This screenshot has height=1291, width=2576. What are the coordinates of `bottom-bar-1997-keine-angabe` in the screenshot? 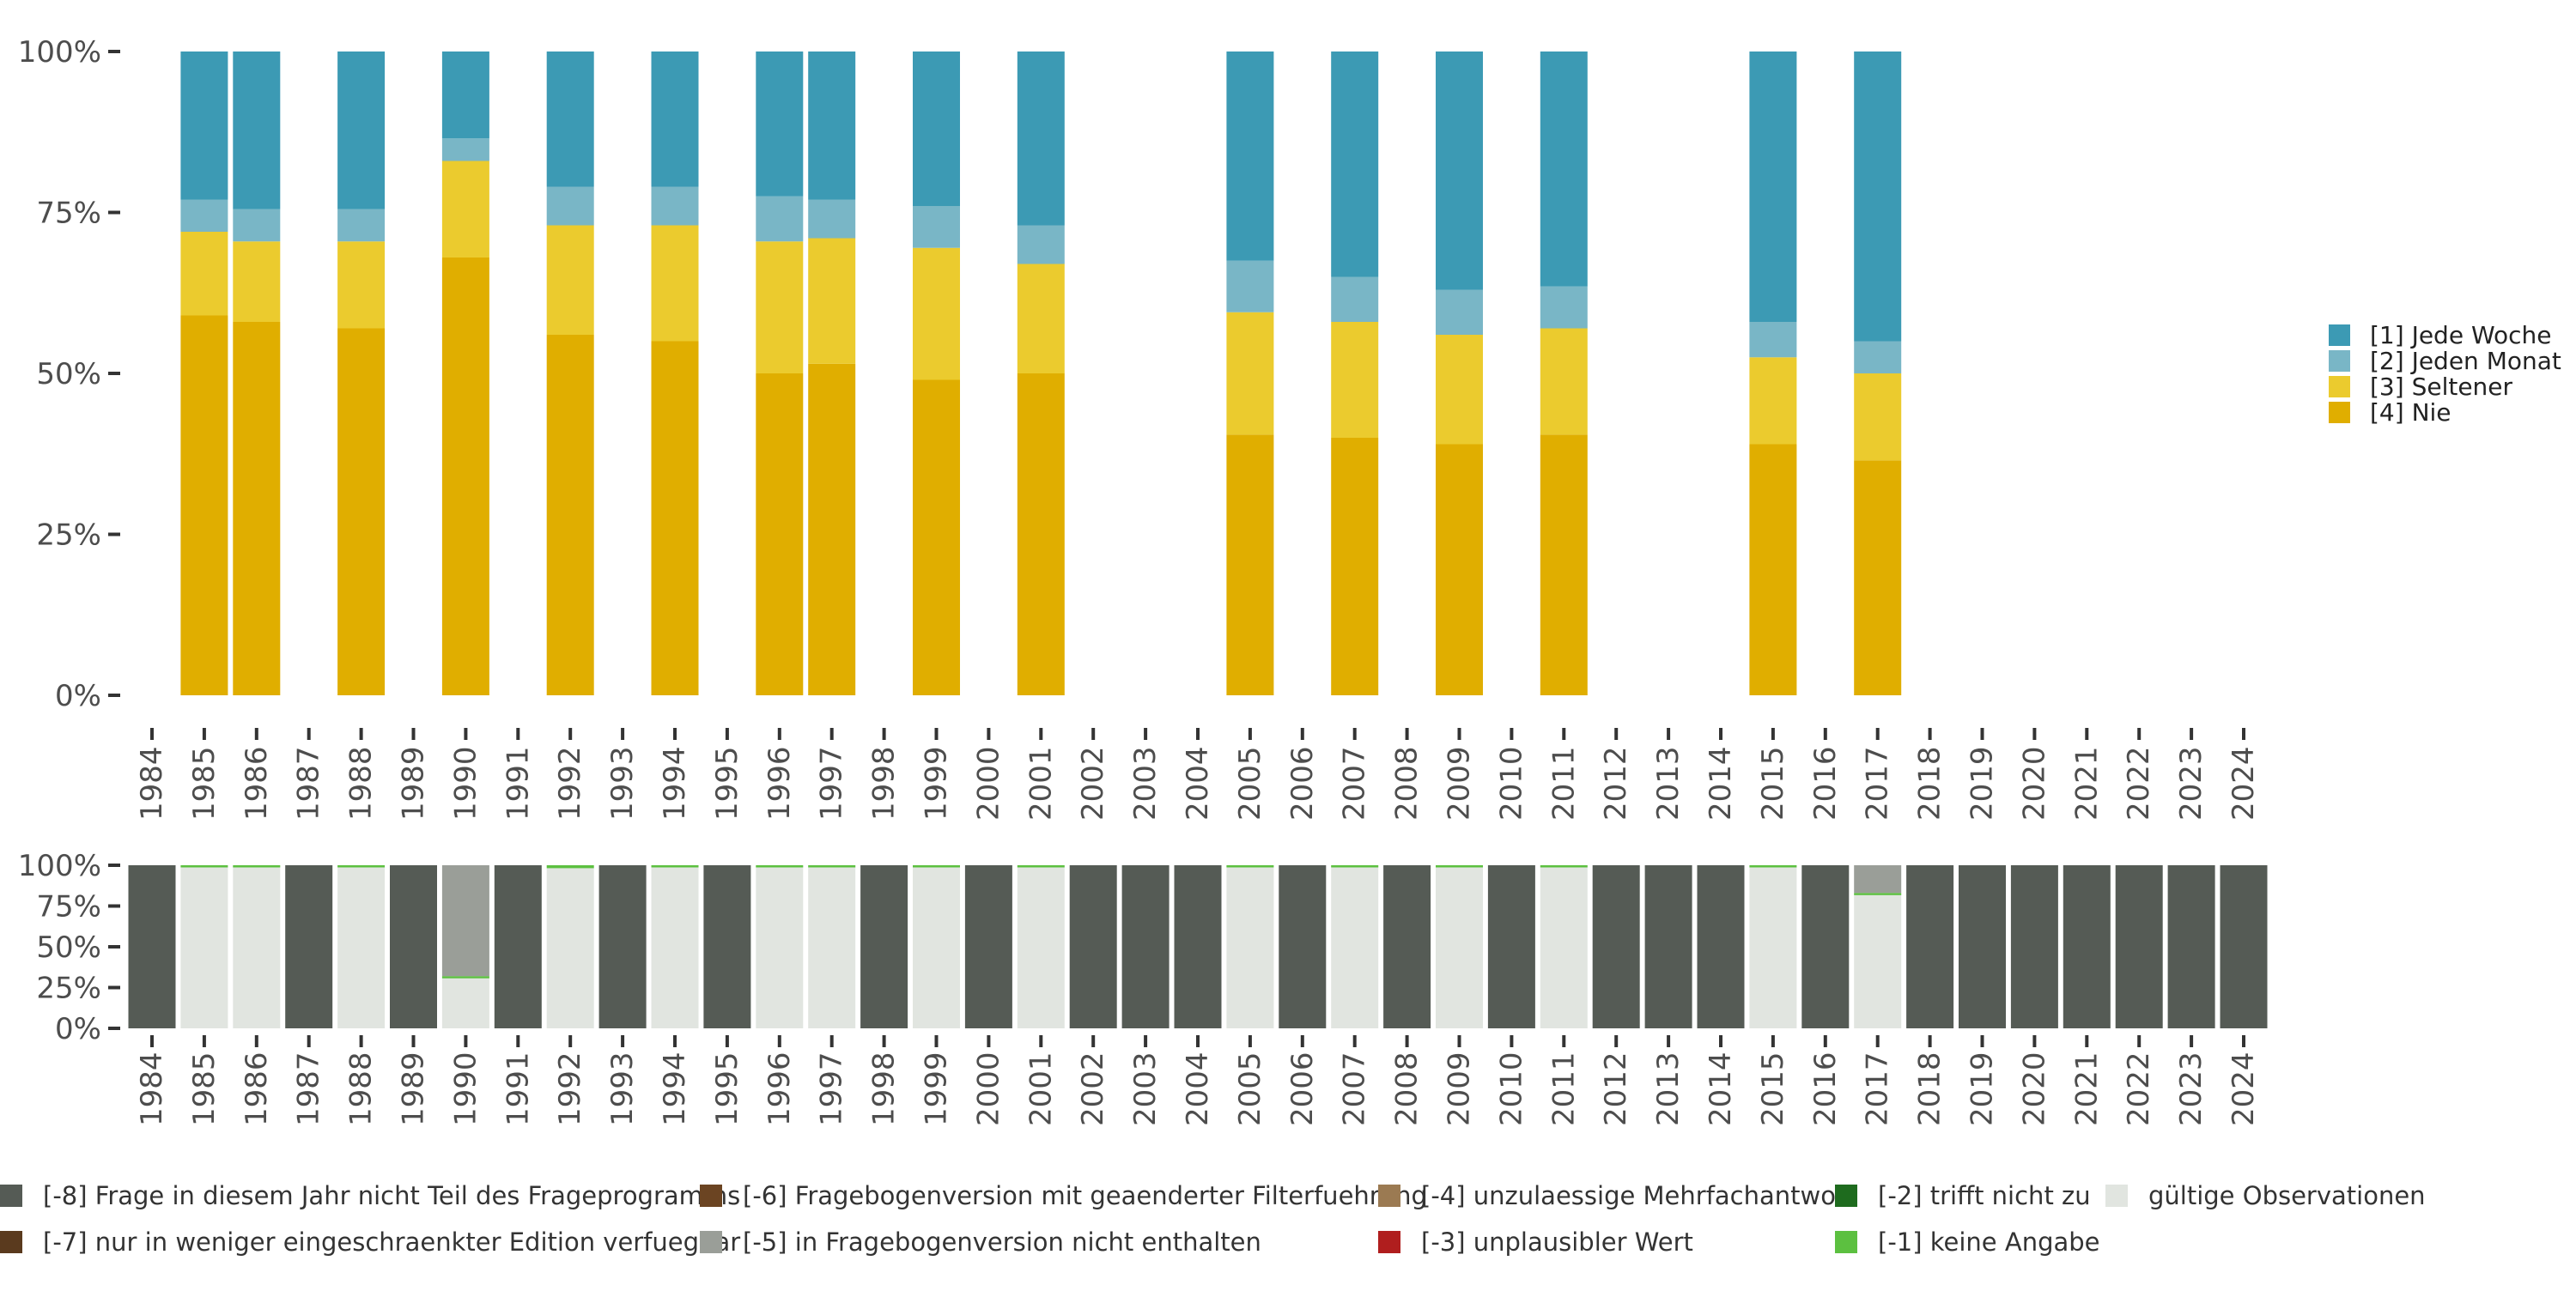 It's located at (832, 867).